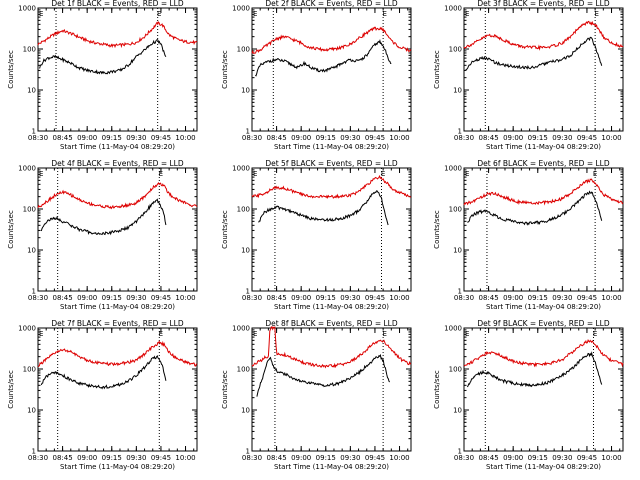 The width and height of the screenshot is (640, 480). I want to click on chart-title: Det 3f BLACK = Events, RED = LLD, so click(543, 4).